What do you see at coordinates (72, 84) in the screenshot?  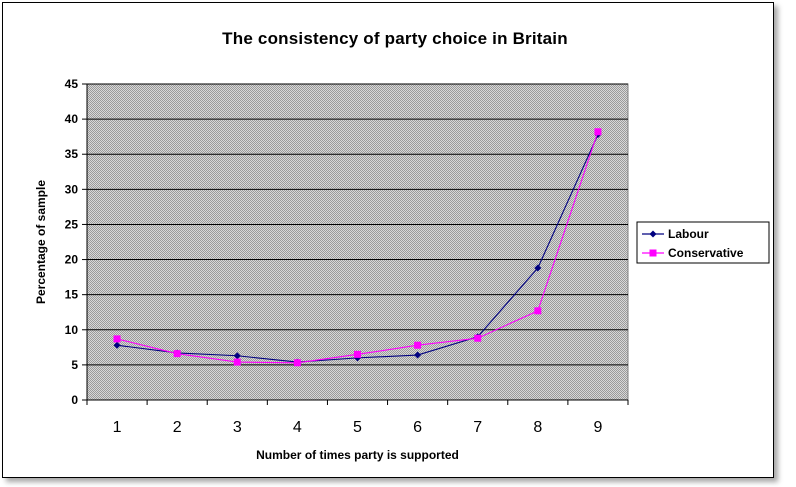 I see `y-tick-label: 45` at bounding box center [72, 84].